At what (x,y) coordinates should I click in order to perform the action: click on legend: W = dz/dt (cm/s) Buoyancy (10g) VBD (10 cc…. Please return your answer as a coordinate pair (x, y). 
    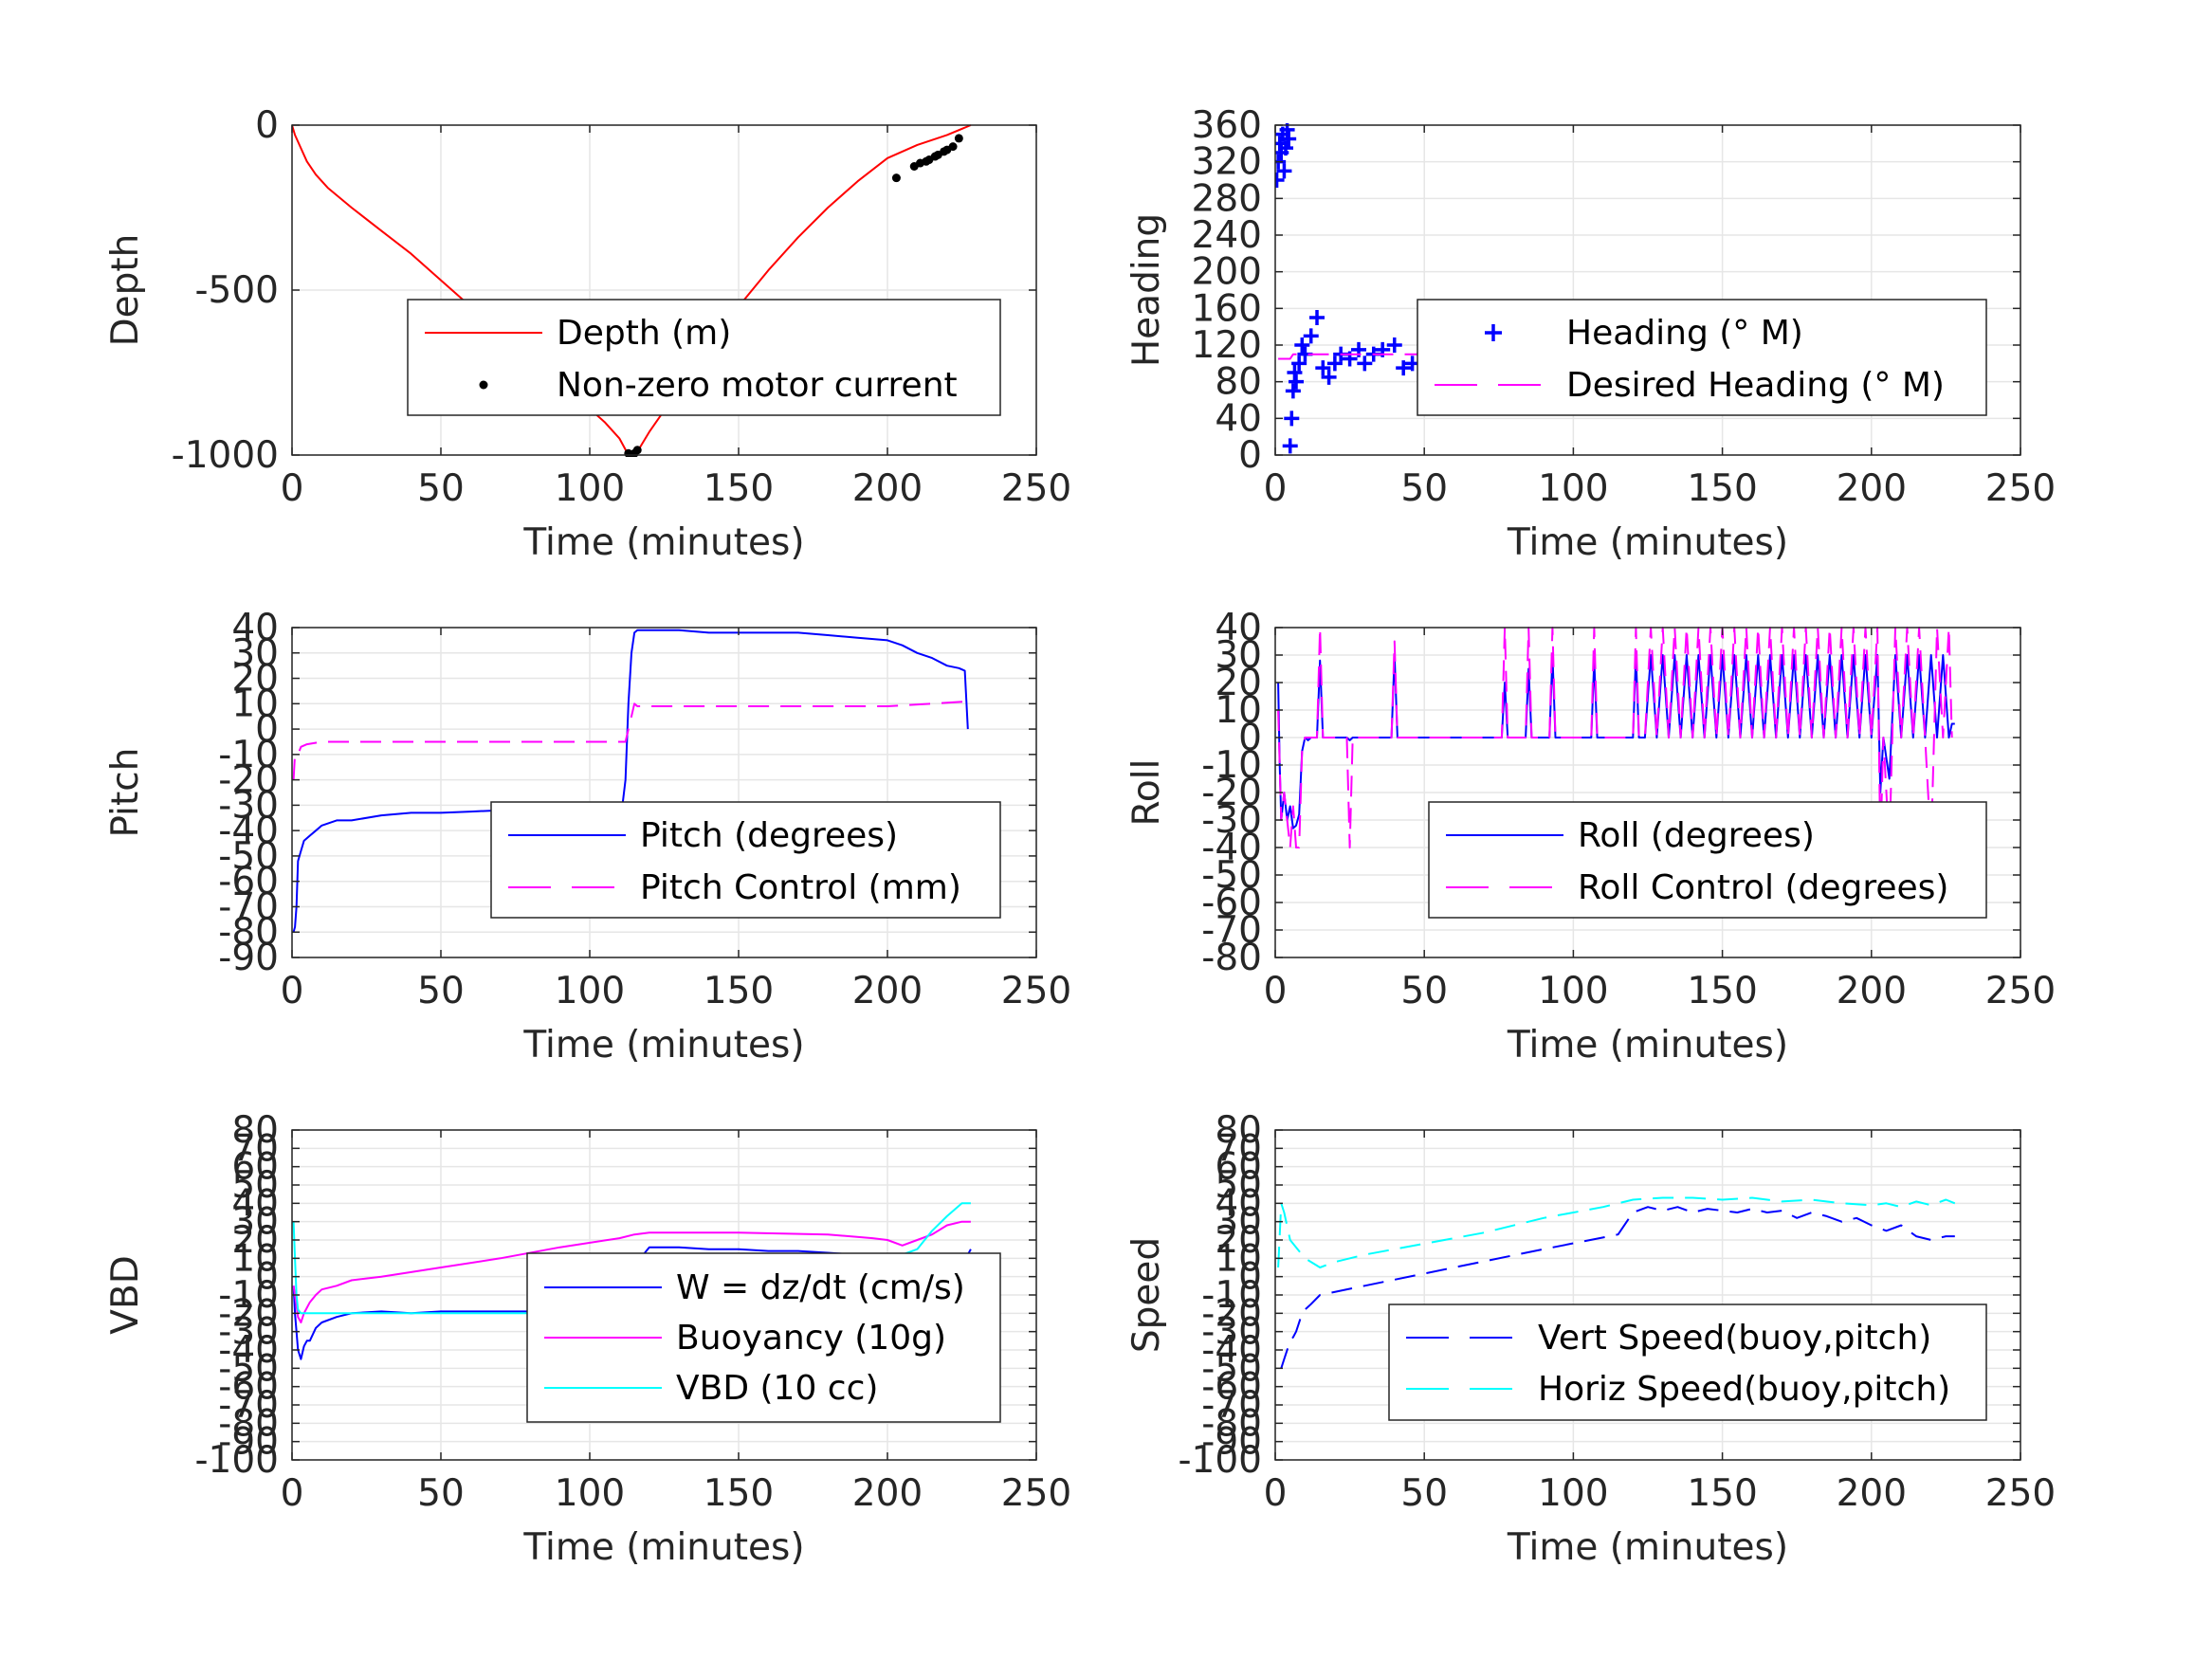
    Looking at the image, I should click on (763, 1337).